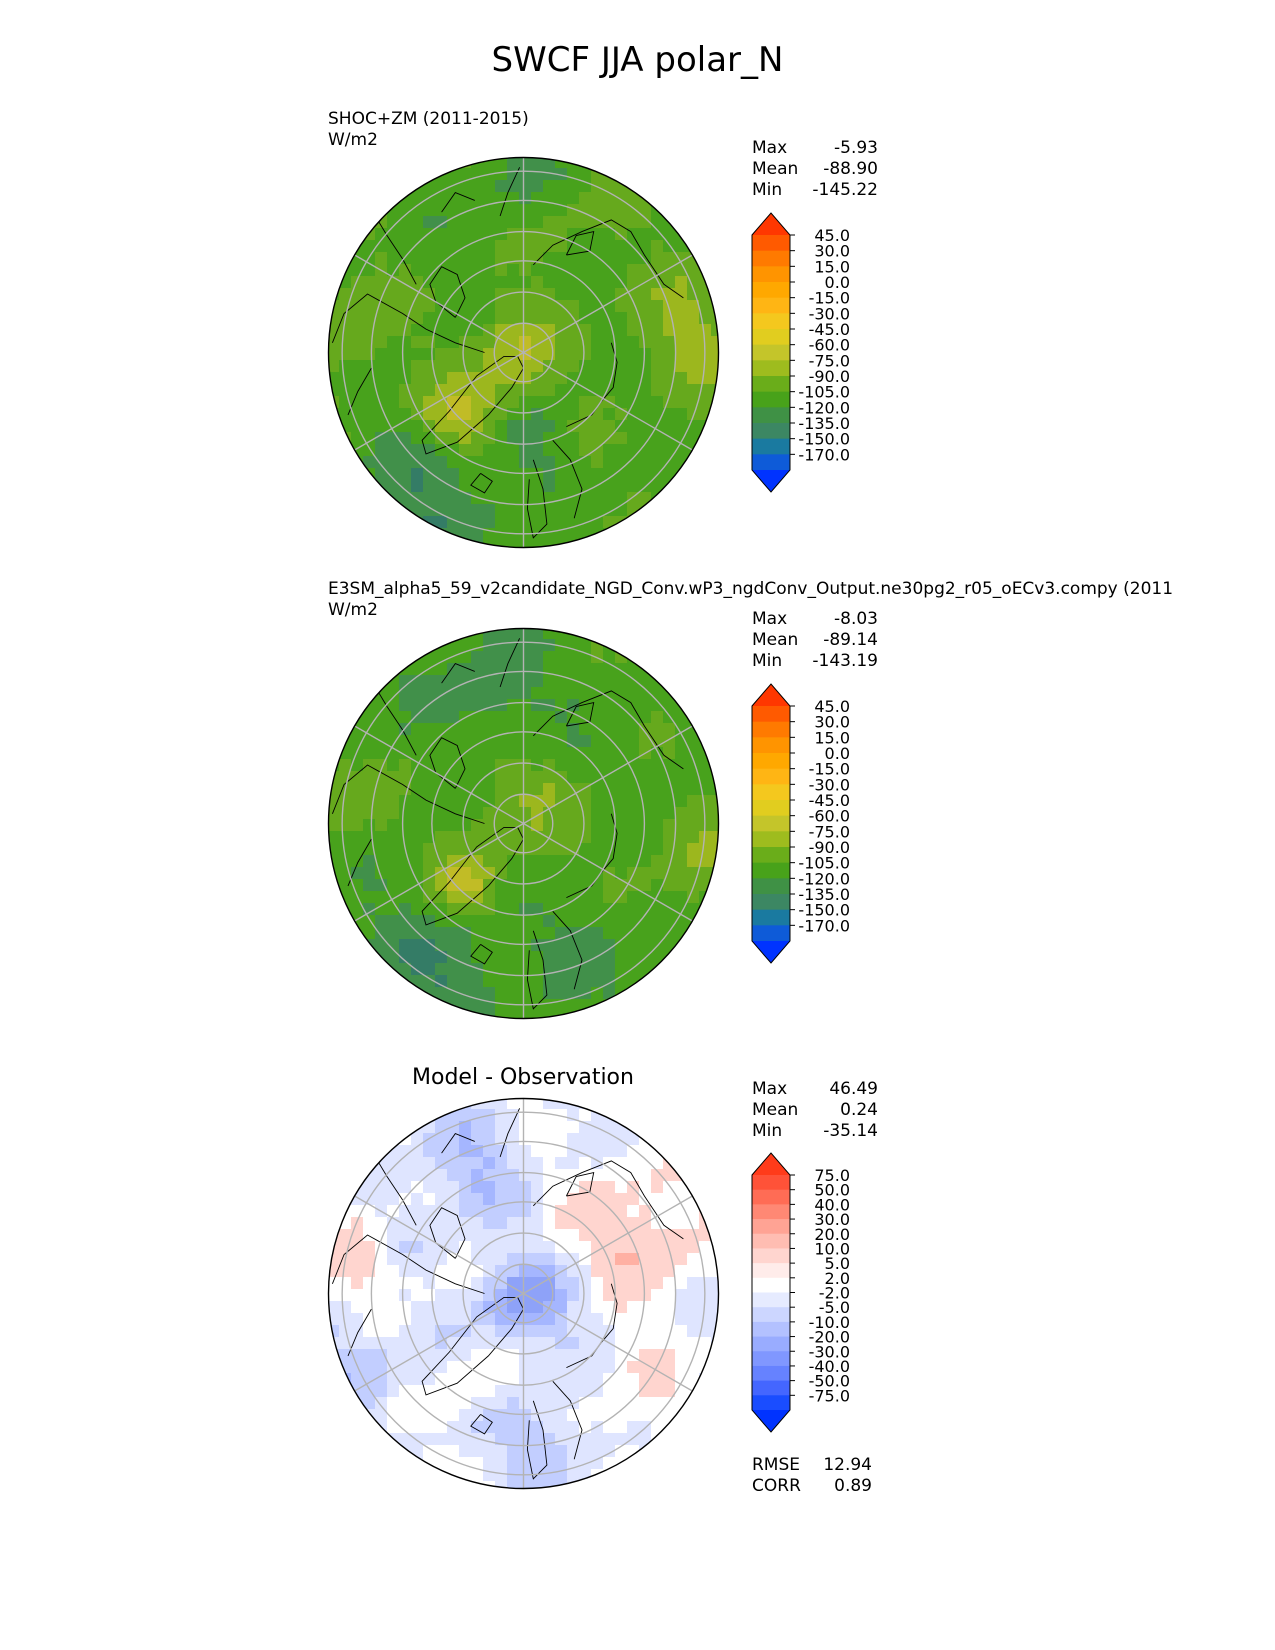 The height and width of the screenshot is (1650, 1275). I want to click on colorbar-tick-label: 50.0, so click(832, 1190).